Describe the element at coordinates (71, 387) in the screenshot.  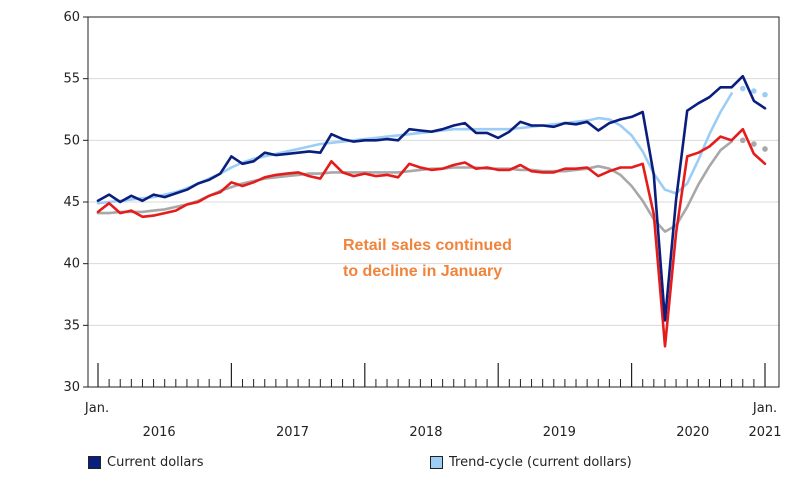
I see `y-tick-label-30: 30` at that location.